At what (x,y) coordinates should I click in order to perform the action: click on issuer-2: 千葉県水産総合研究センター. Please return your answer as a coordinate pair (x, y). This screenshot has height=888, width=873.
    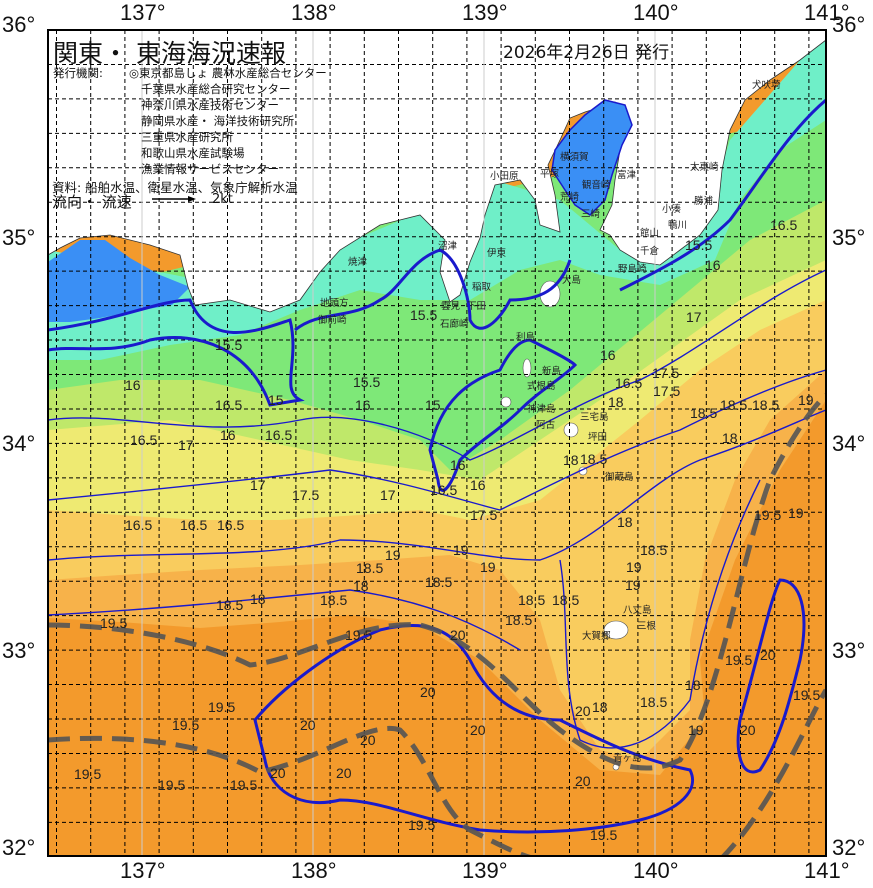
    Looking at the image, I should click on (216, 89).